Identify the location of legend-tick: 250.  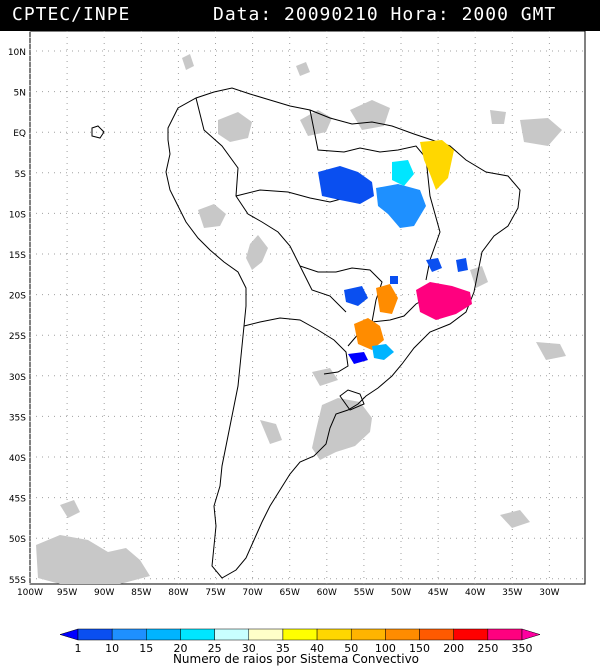
(487, 648).